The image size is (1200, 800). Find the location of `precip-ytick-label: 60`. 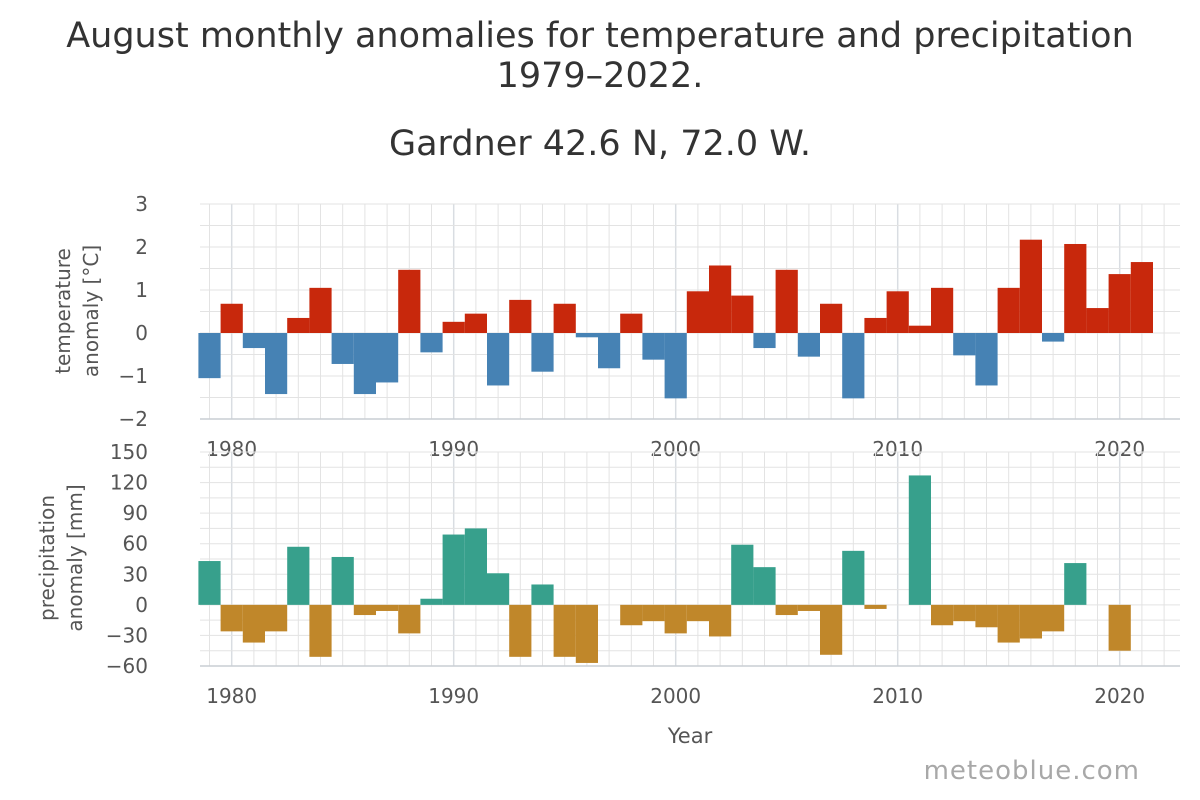

precip-ytick-label: 60 is located at coordinates (135, 544).